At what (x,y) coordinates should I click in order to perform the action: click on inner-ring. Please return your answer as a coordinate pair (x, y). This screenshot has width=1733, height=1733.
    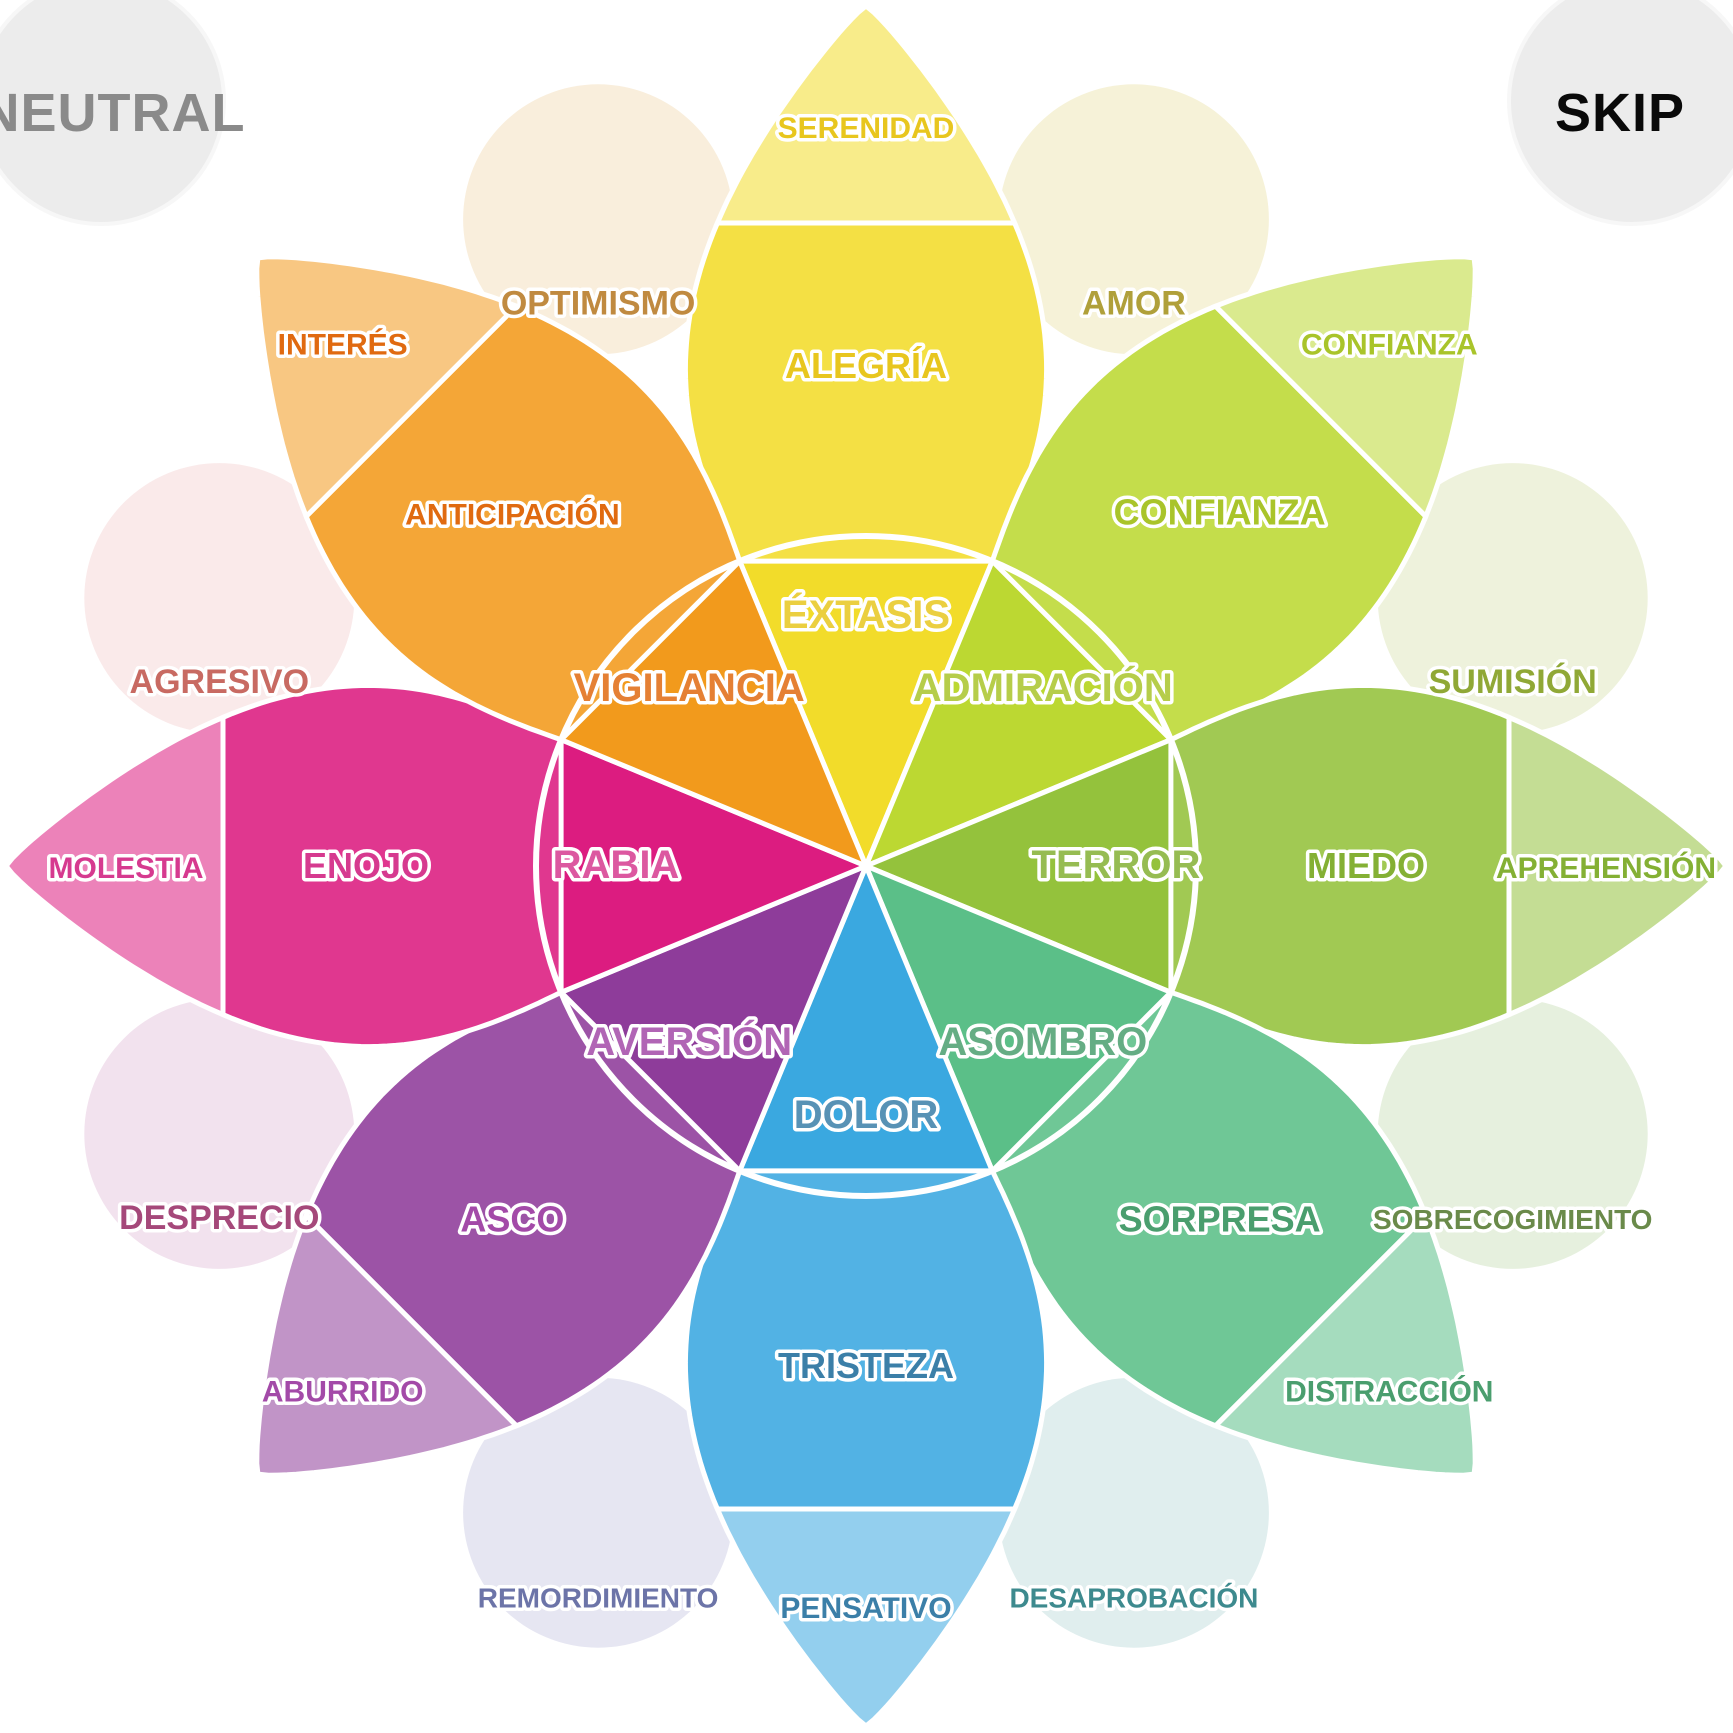
    Looking at the image, I should click on (866, 866).